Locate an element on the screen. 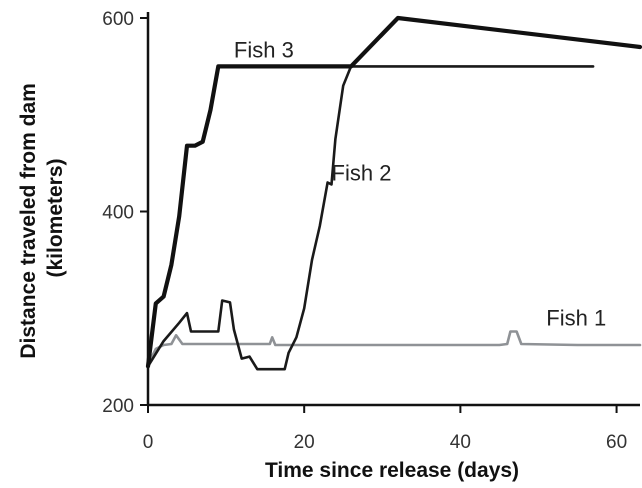 This screenshot has height=488, width=642. x-tick-label: 0 is located at coordinates (148, 442).